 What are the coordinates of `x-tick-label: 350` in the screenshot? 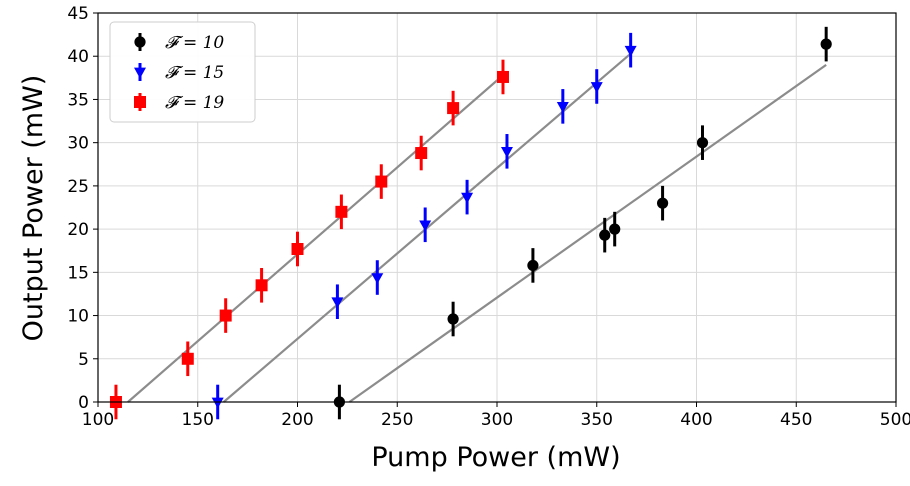 It's located at (597, 420).